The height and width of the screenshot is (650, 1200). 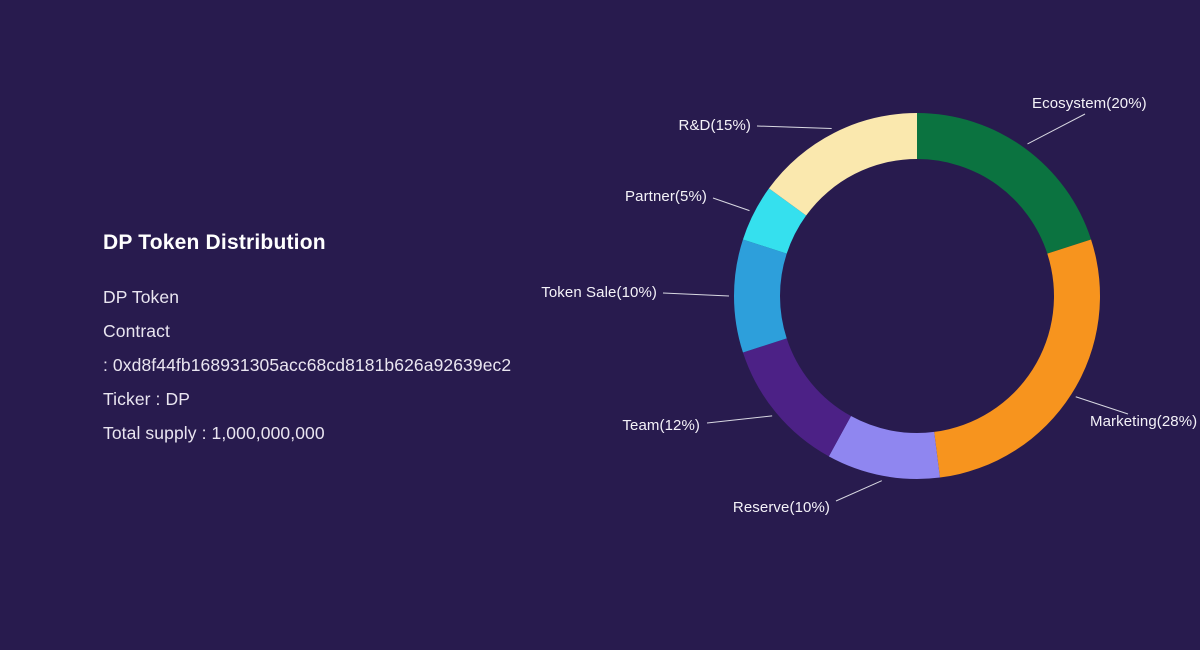 What do you see at coordinates (696, 294) in the screenshot?
I see `leader-line-token-sale` at bounding box center [696, 294].